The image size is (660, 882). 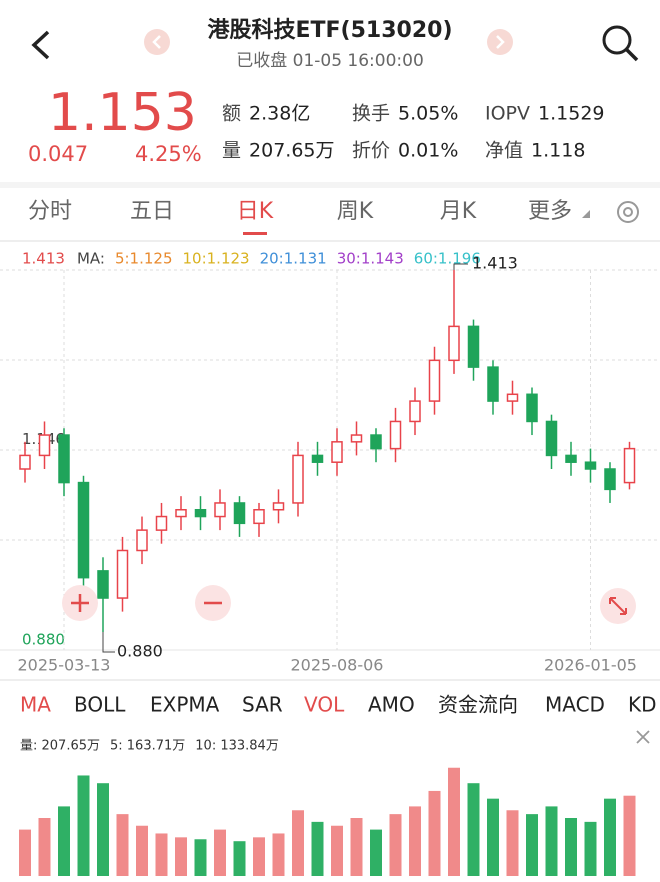 I want to click on max-label: 1.413, so click(x=495, y=263).